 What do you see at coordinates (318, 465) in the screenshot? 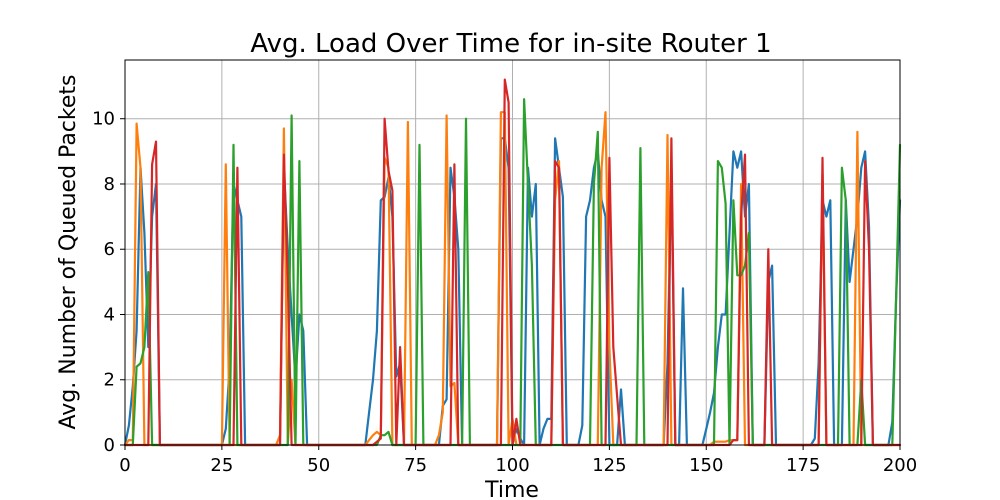
I see `x-tick-label: 50` at bounding box center [318, 465].